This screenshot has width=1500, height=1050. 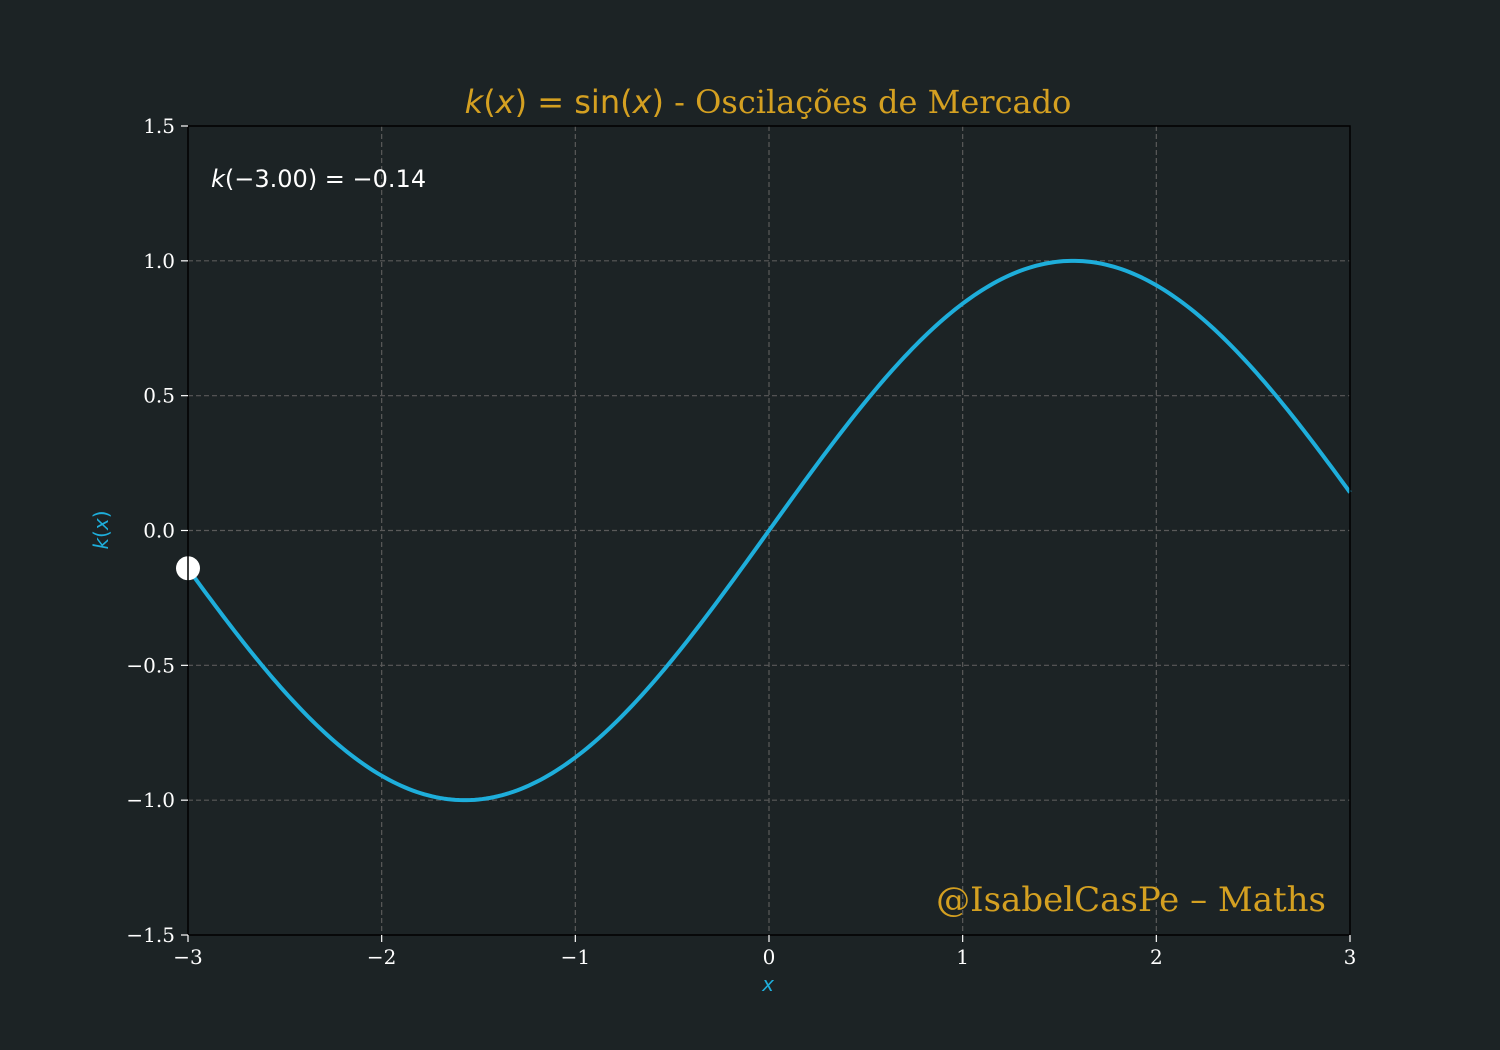 I want to click on x-tick-label: −2, so click(x=381, y=957).